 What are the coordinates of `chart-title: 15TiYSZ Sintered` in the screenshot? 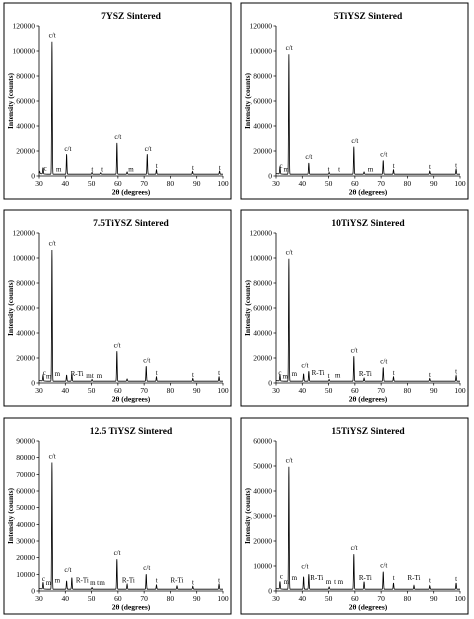 It's located at (368, 432).